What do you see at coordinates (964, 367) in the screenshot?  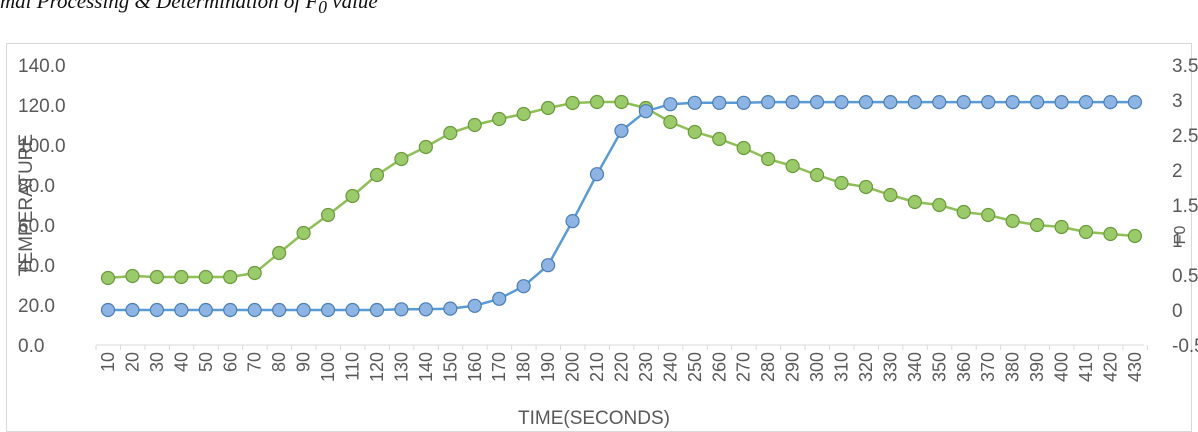 I see `x-tick-label: 360` at bounding box center [964, 367].